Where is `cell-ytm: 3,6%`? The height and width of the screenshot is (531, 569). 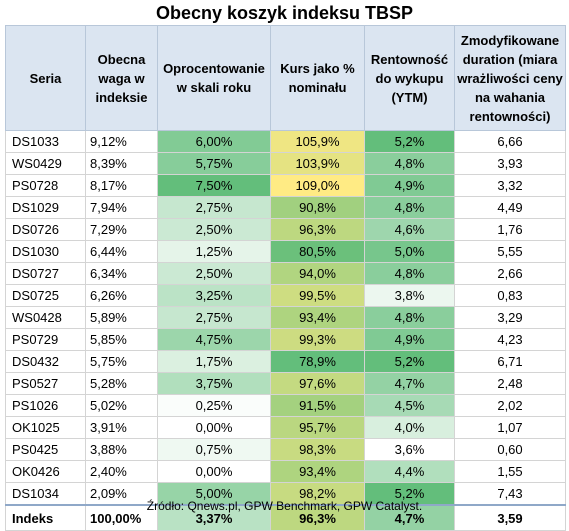
cell-ytm: 3,6% is located at coordinates (409, 449).